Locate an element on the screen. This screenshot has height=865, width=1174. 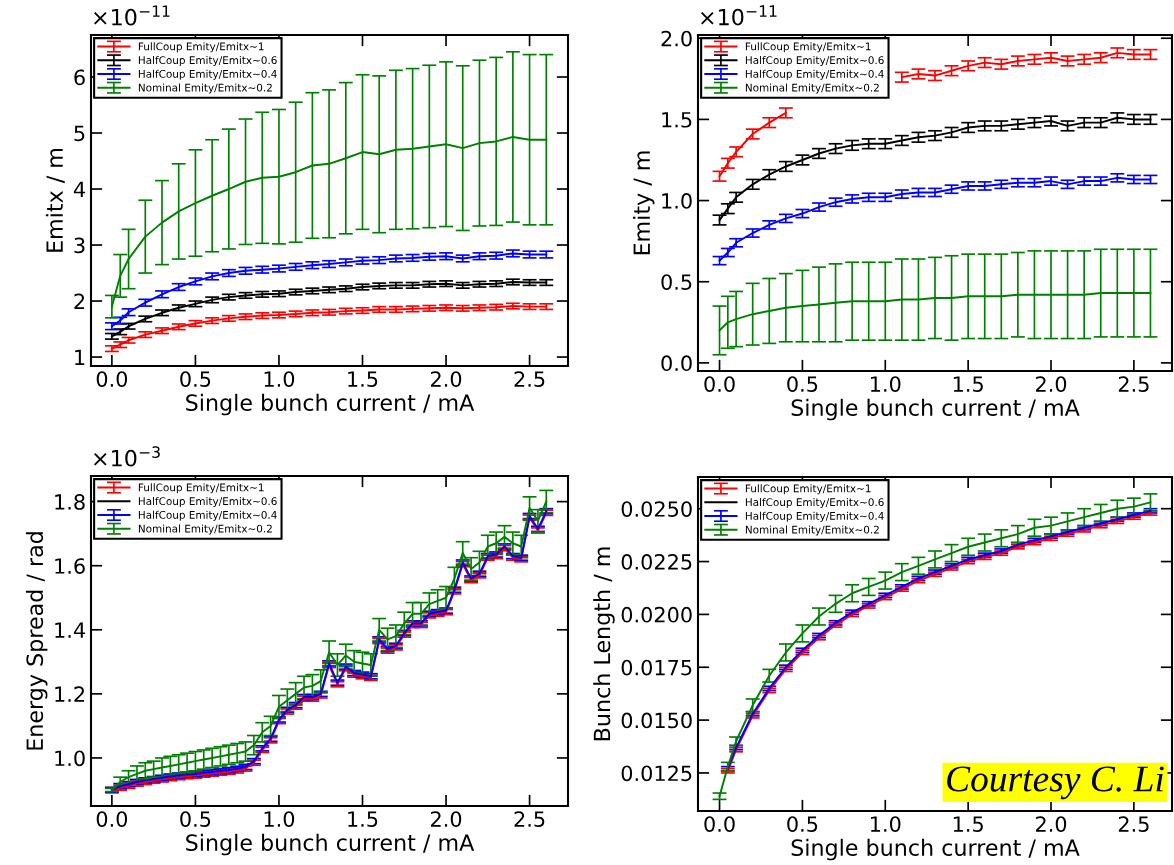
y-tick-label: 1 is located at coordinates (80, 357).